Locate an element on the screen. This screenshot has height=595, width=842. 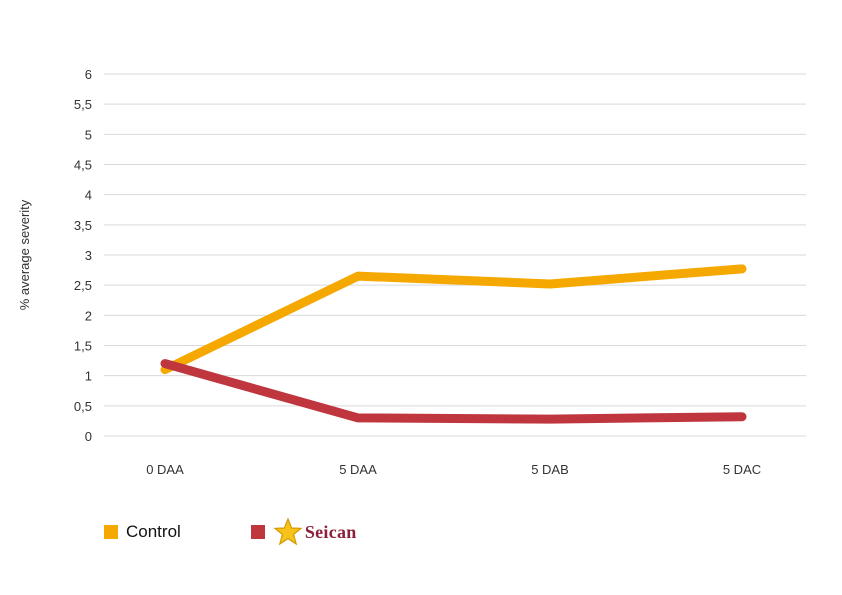
x-tick-label: 5 DAB is located at coordinates (550, 469).